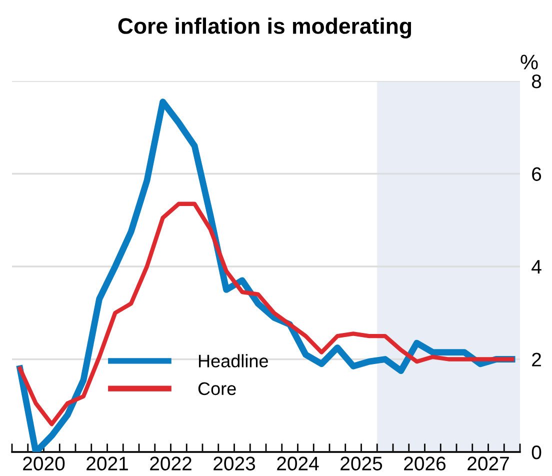 This screenshot has width=552, height=476. What do you see at coordinates (233, 361) in the screenshot?
I see `legend-label: Headline` at bounding box center [233, 361].